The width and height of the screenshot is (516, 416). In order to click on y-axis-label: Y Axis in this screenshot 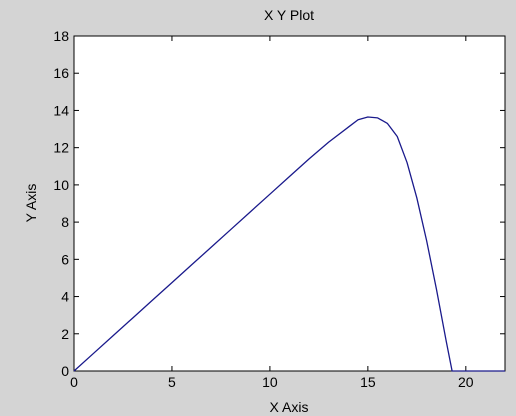, I will do `click(31, 203)`.